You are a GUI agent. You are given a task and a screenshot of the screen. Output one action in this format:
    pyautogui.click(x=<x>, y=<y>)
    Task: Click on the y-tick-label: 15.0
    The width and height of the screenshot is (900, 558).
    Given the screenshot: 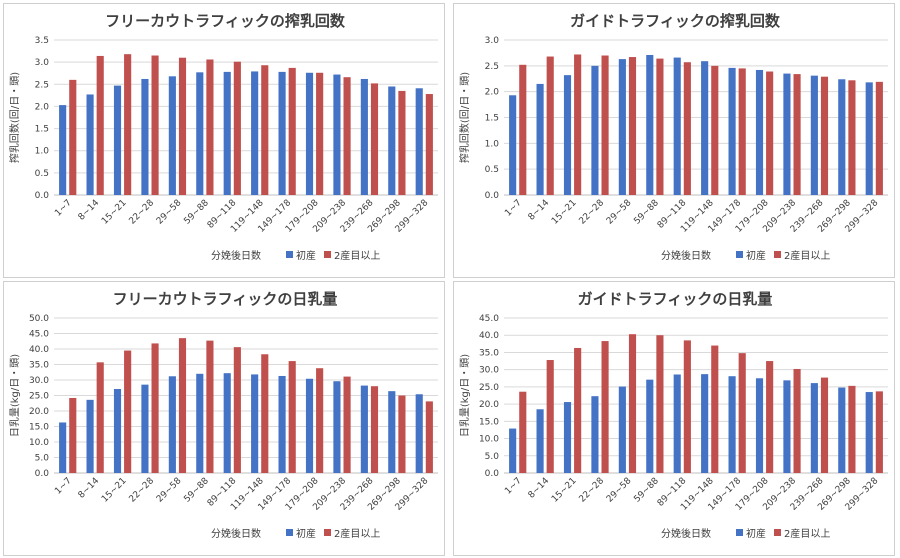 What is the action you would take?
    pyautogui.click(x=39, y=428)
    